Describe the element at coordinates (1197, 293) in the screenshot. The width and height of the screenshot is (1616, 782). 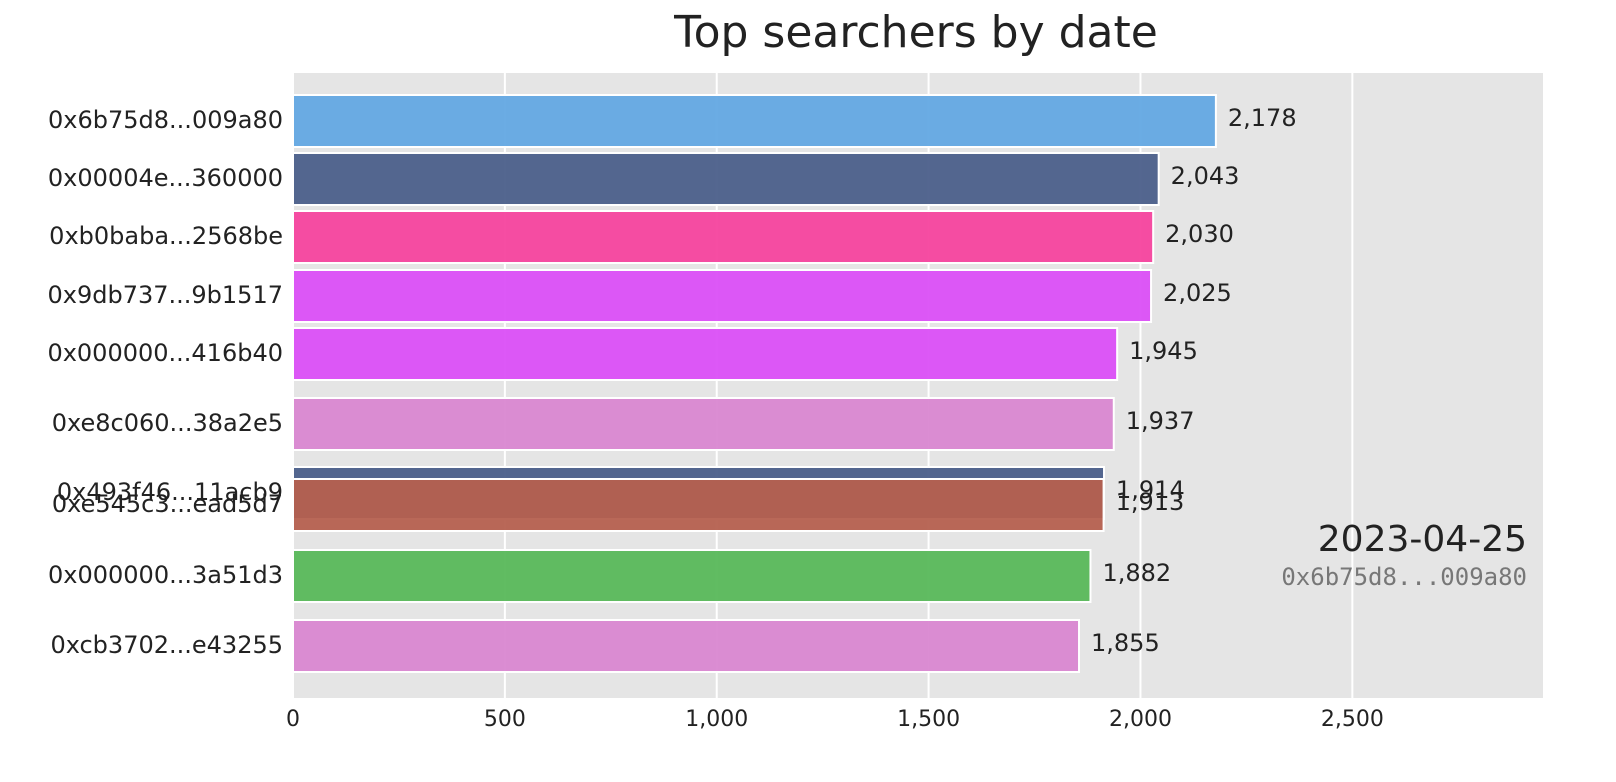
I see `value-label: 2,025` at that location.